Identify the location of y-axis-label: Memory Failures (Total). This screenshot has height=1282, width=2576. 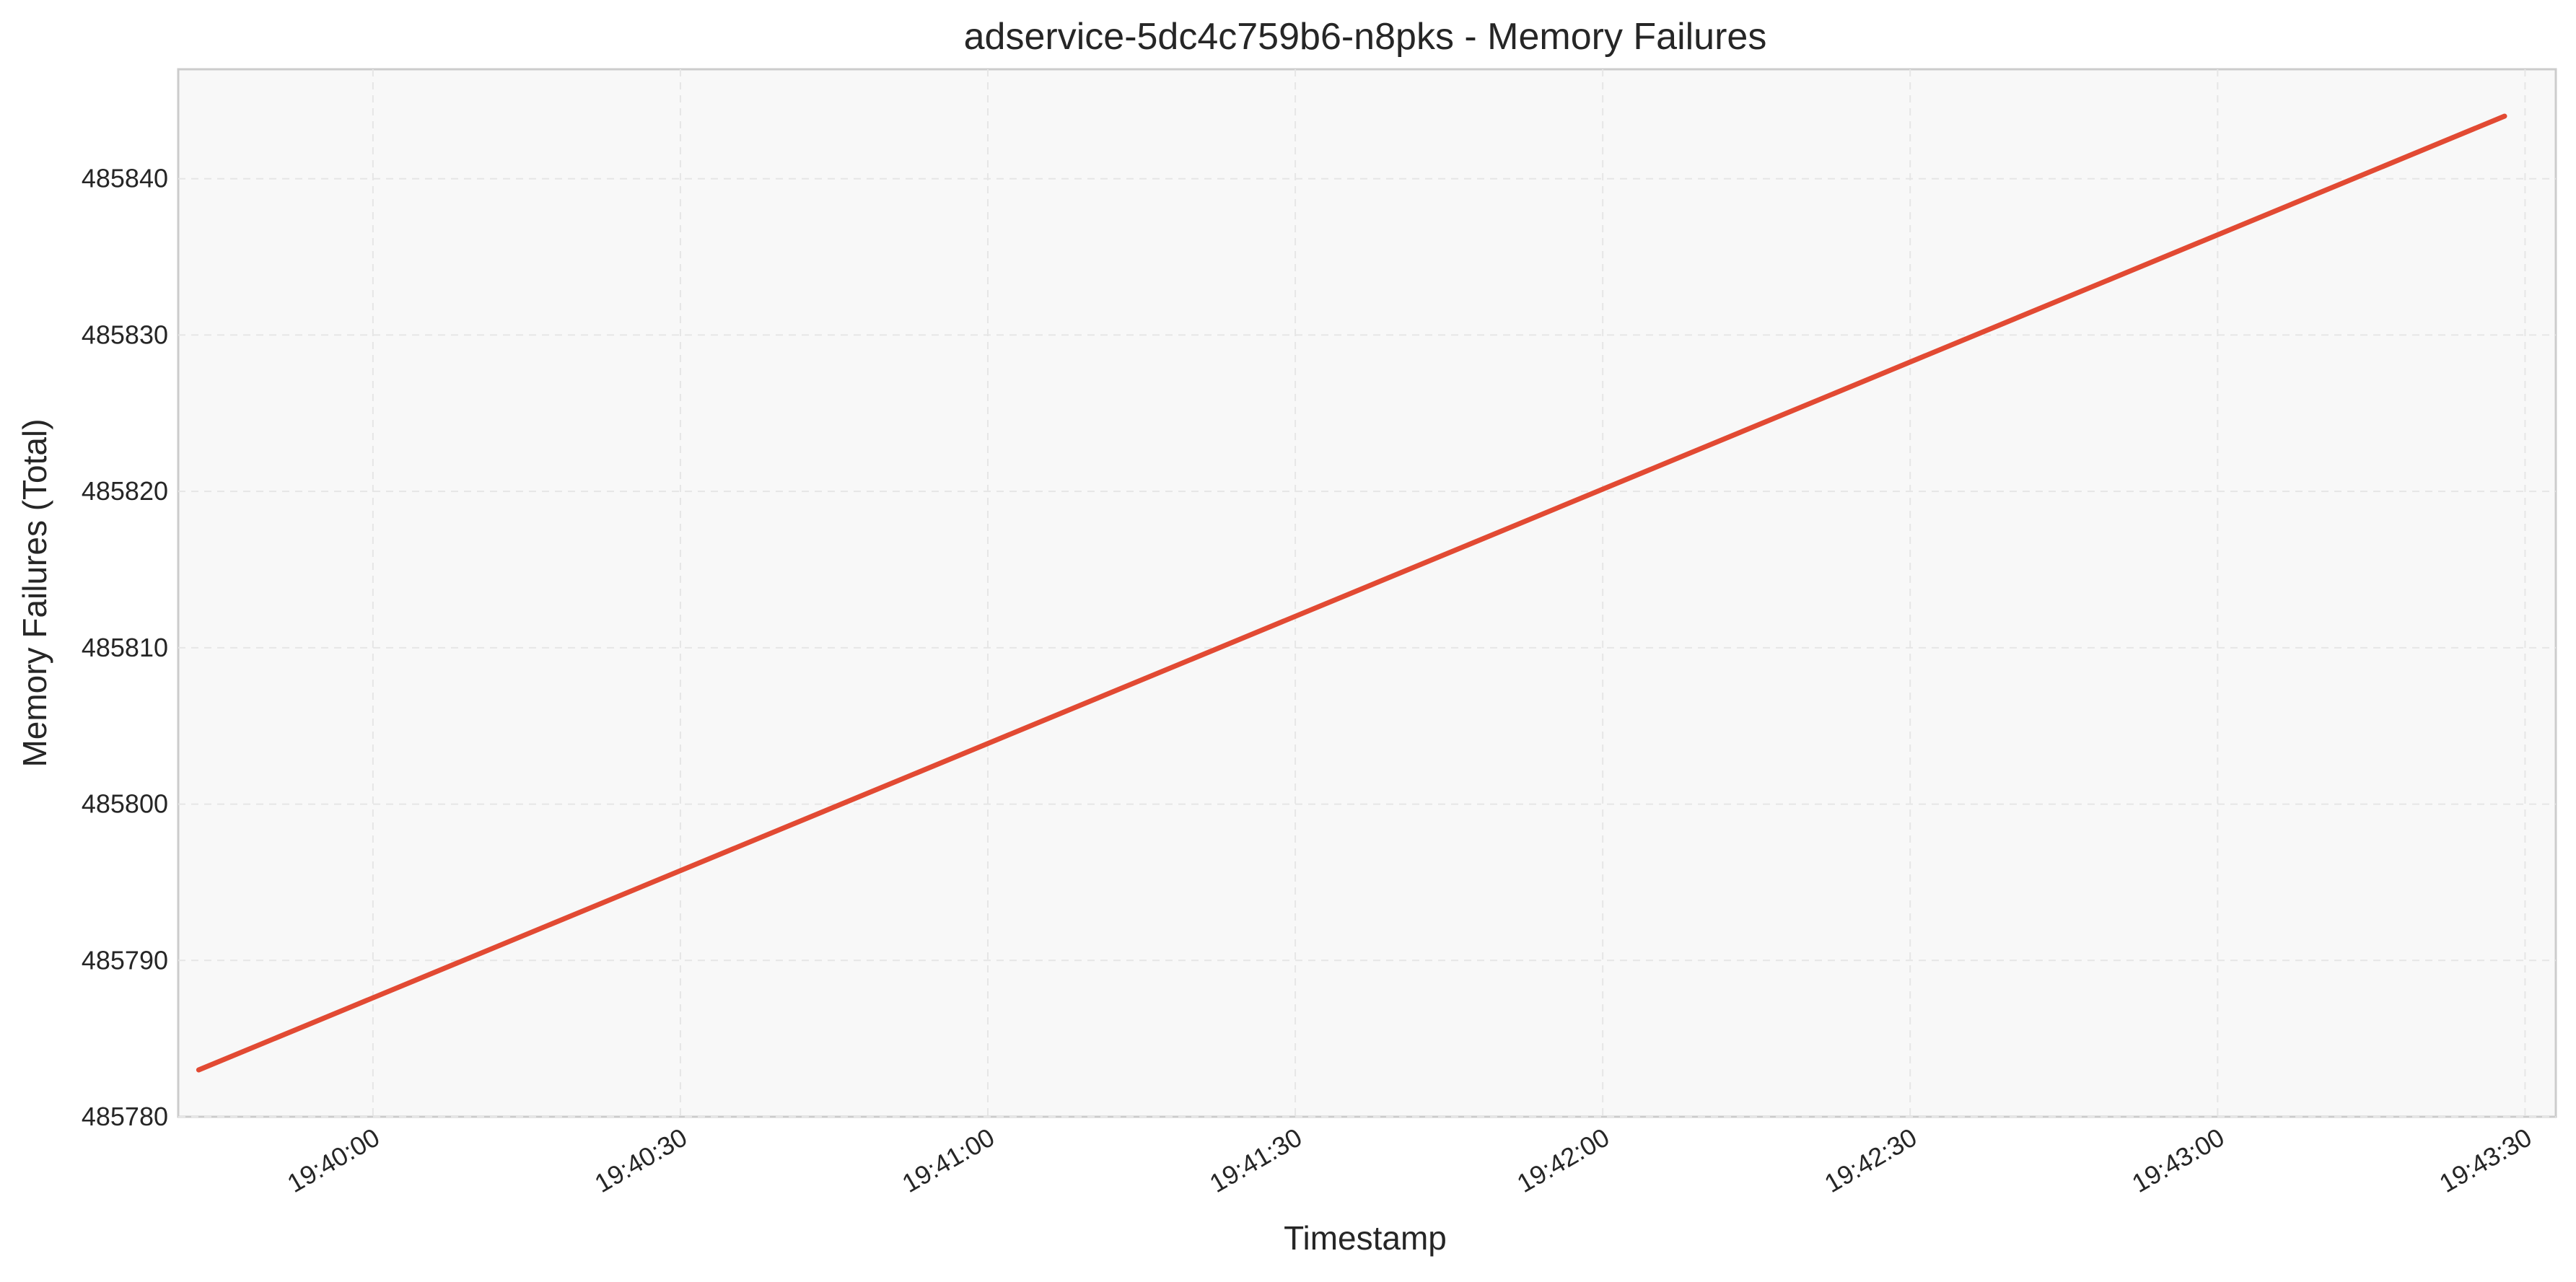
(34, 593).